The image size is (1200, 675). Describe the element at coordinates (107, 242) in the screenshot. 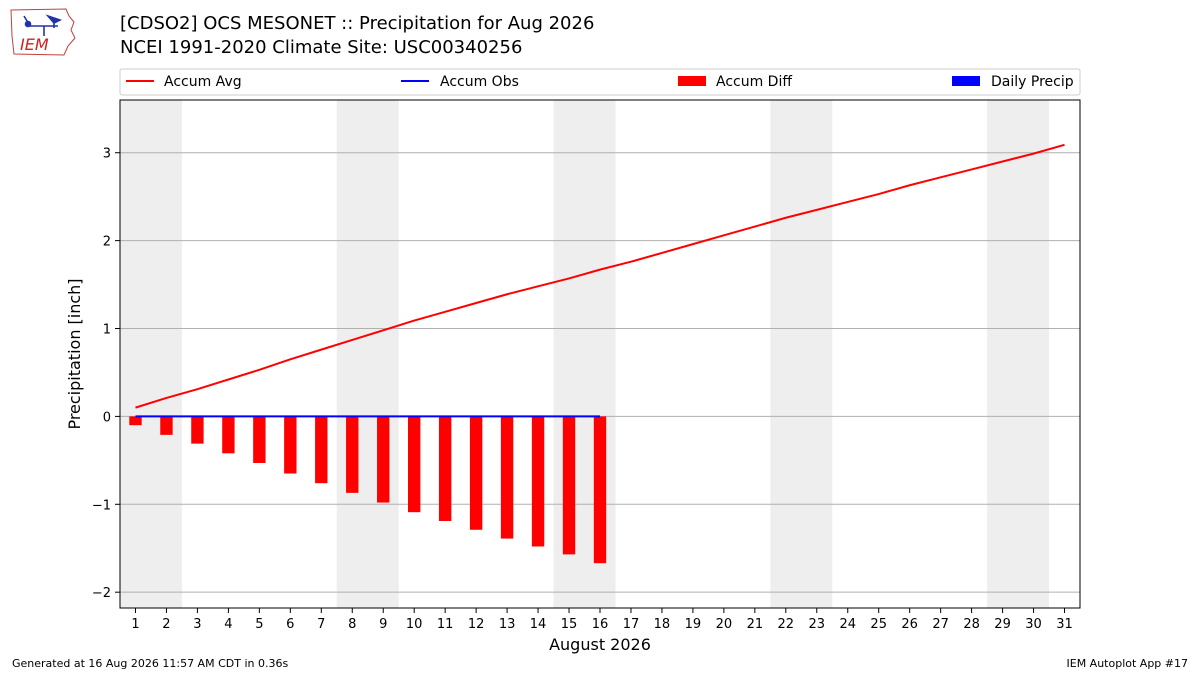

I see `y-tick-label: 2` at that location.